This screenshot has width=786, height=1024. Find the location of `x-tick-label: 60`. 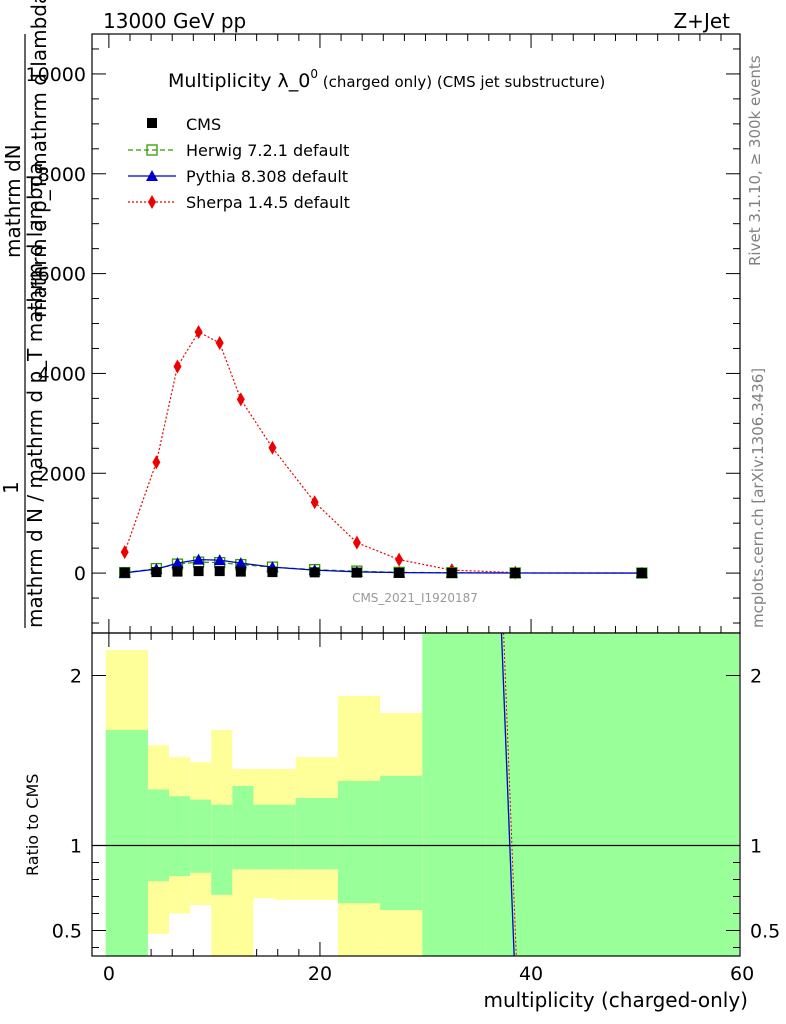

x-tick-label: 60 is located at coordinates (742, 974).